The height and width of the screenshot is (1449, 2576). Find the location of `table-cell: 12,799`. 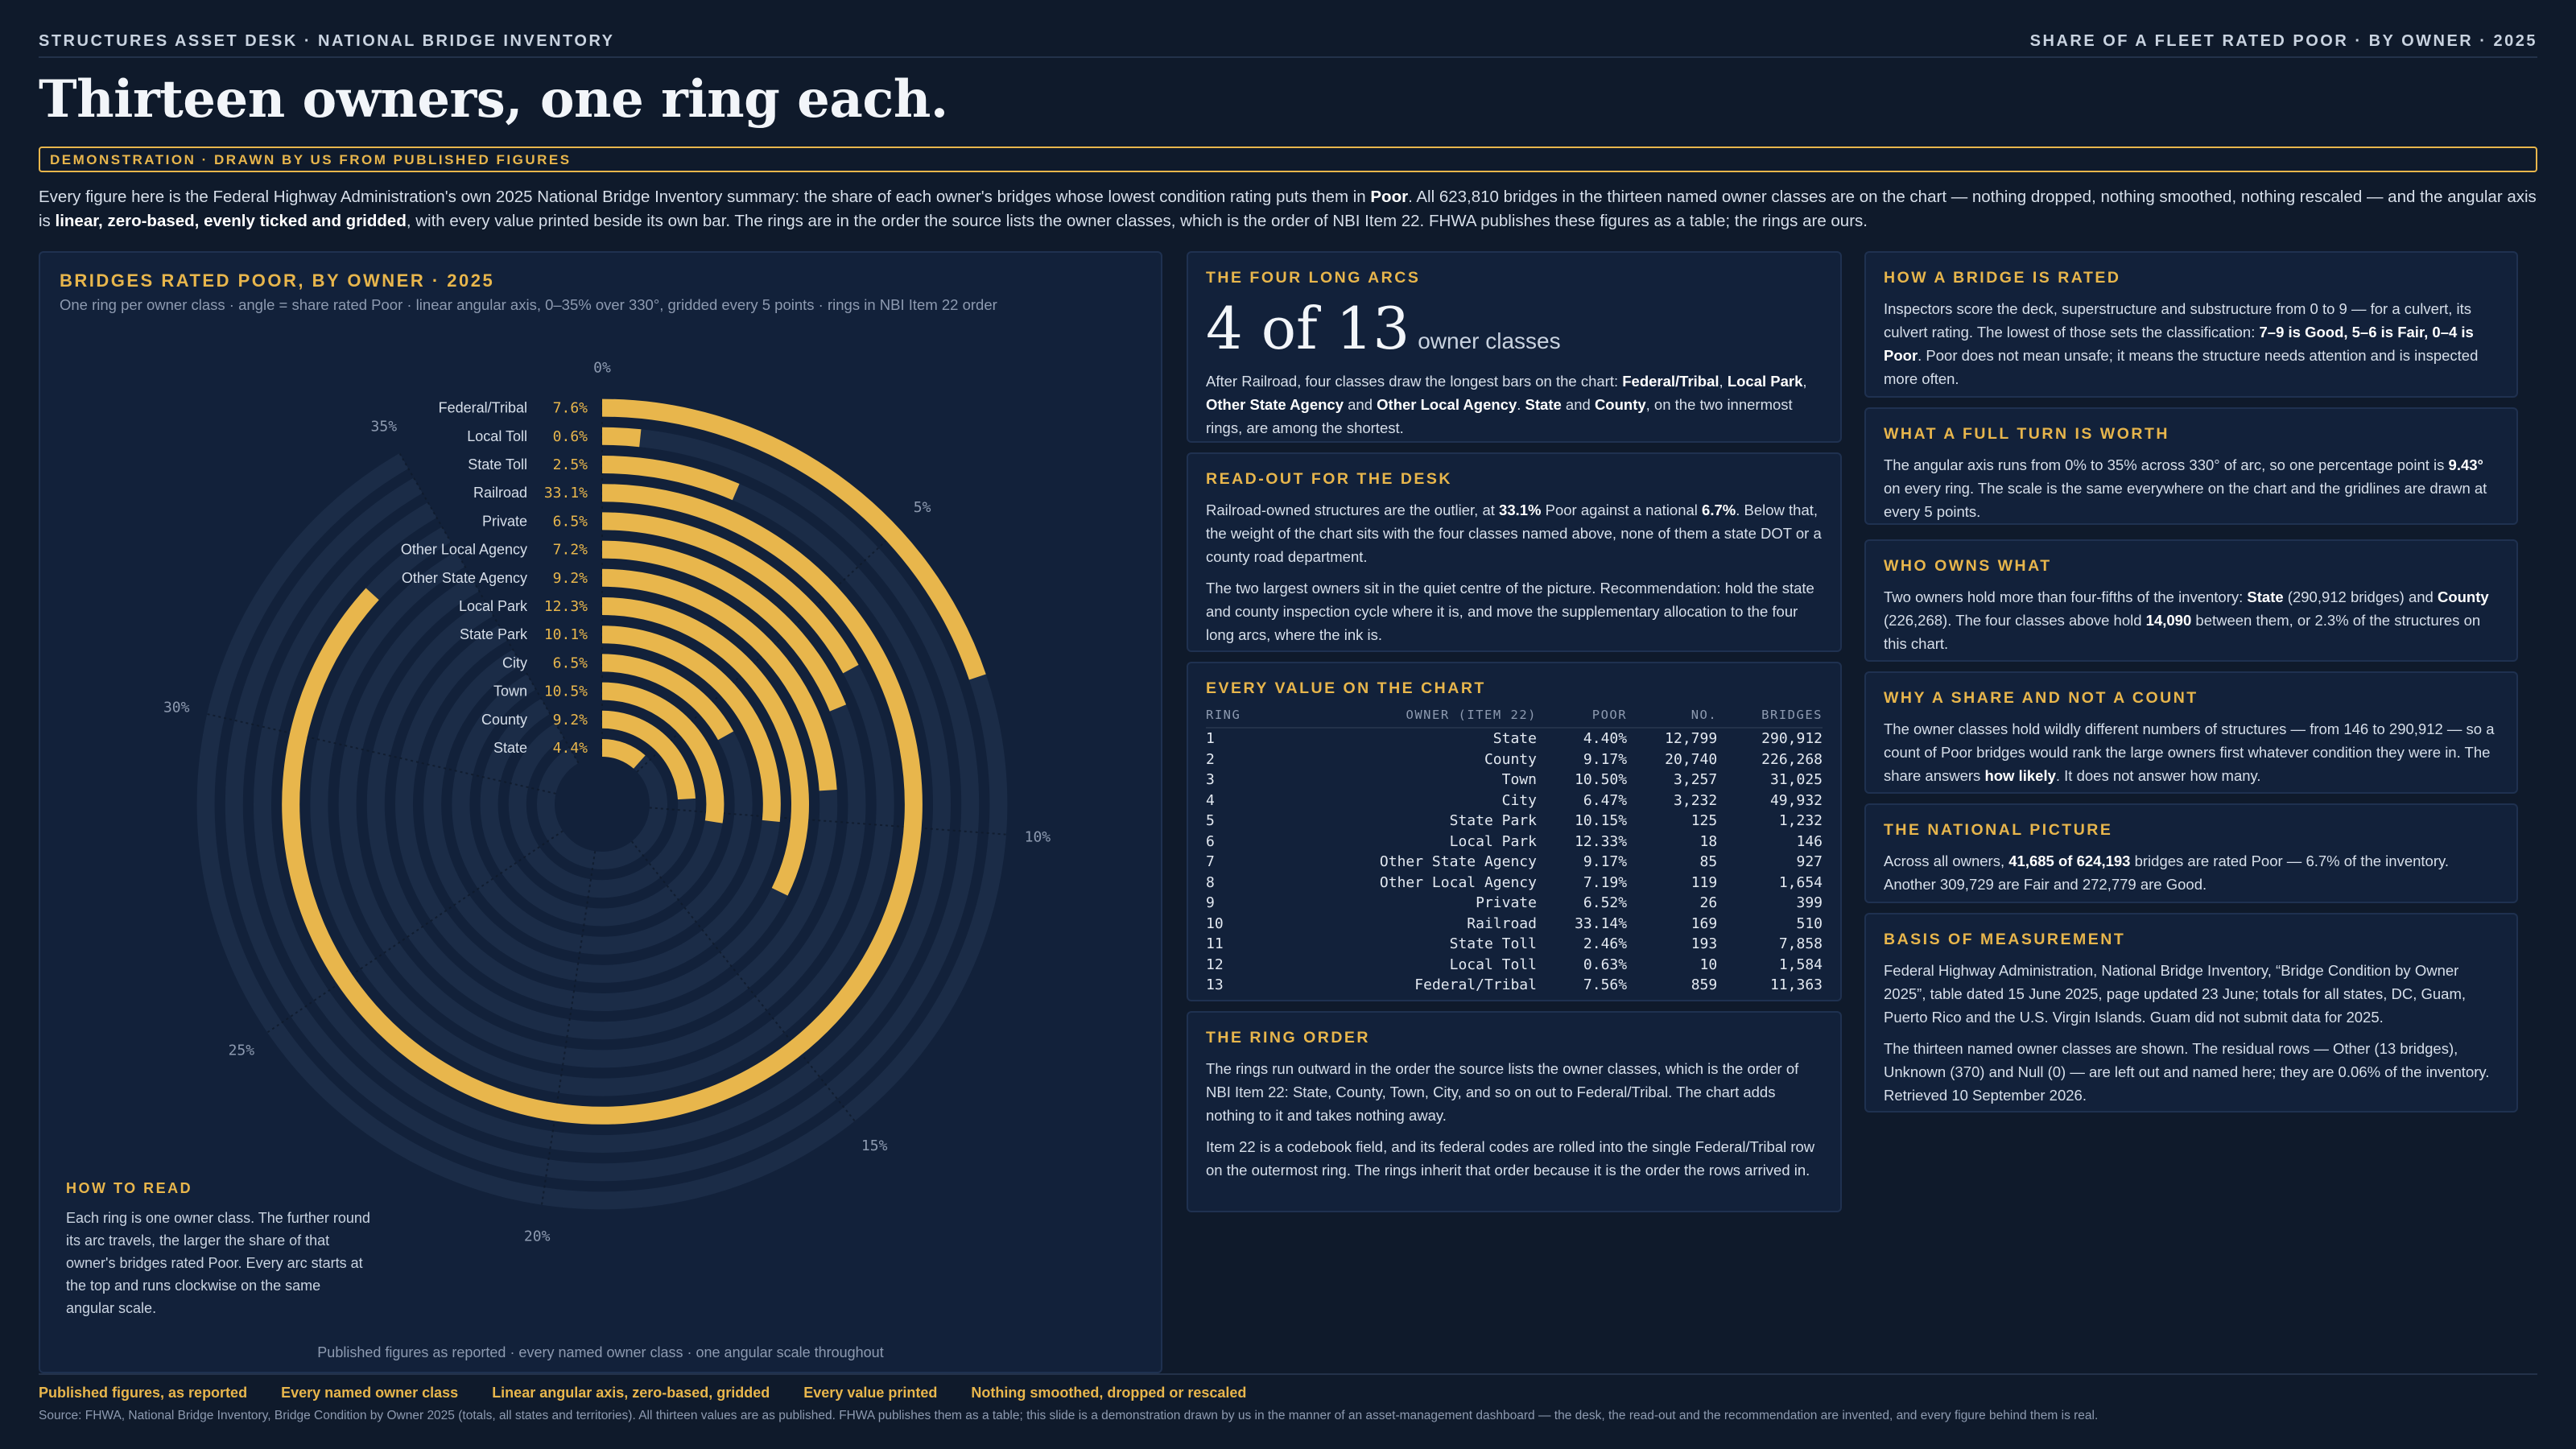

table-cell: 12,799 is located at coordinates (1691, 738).